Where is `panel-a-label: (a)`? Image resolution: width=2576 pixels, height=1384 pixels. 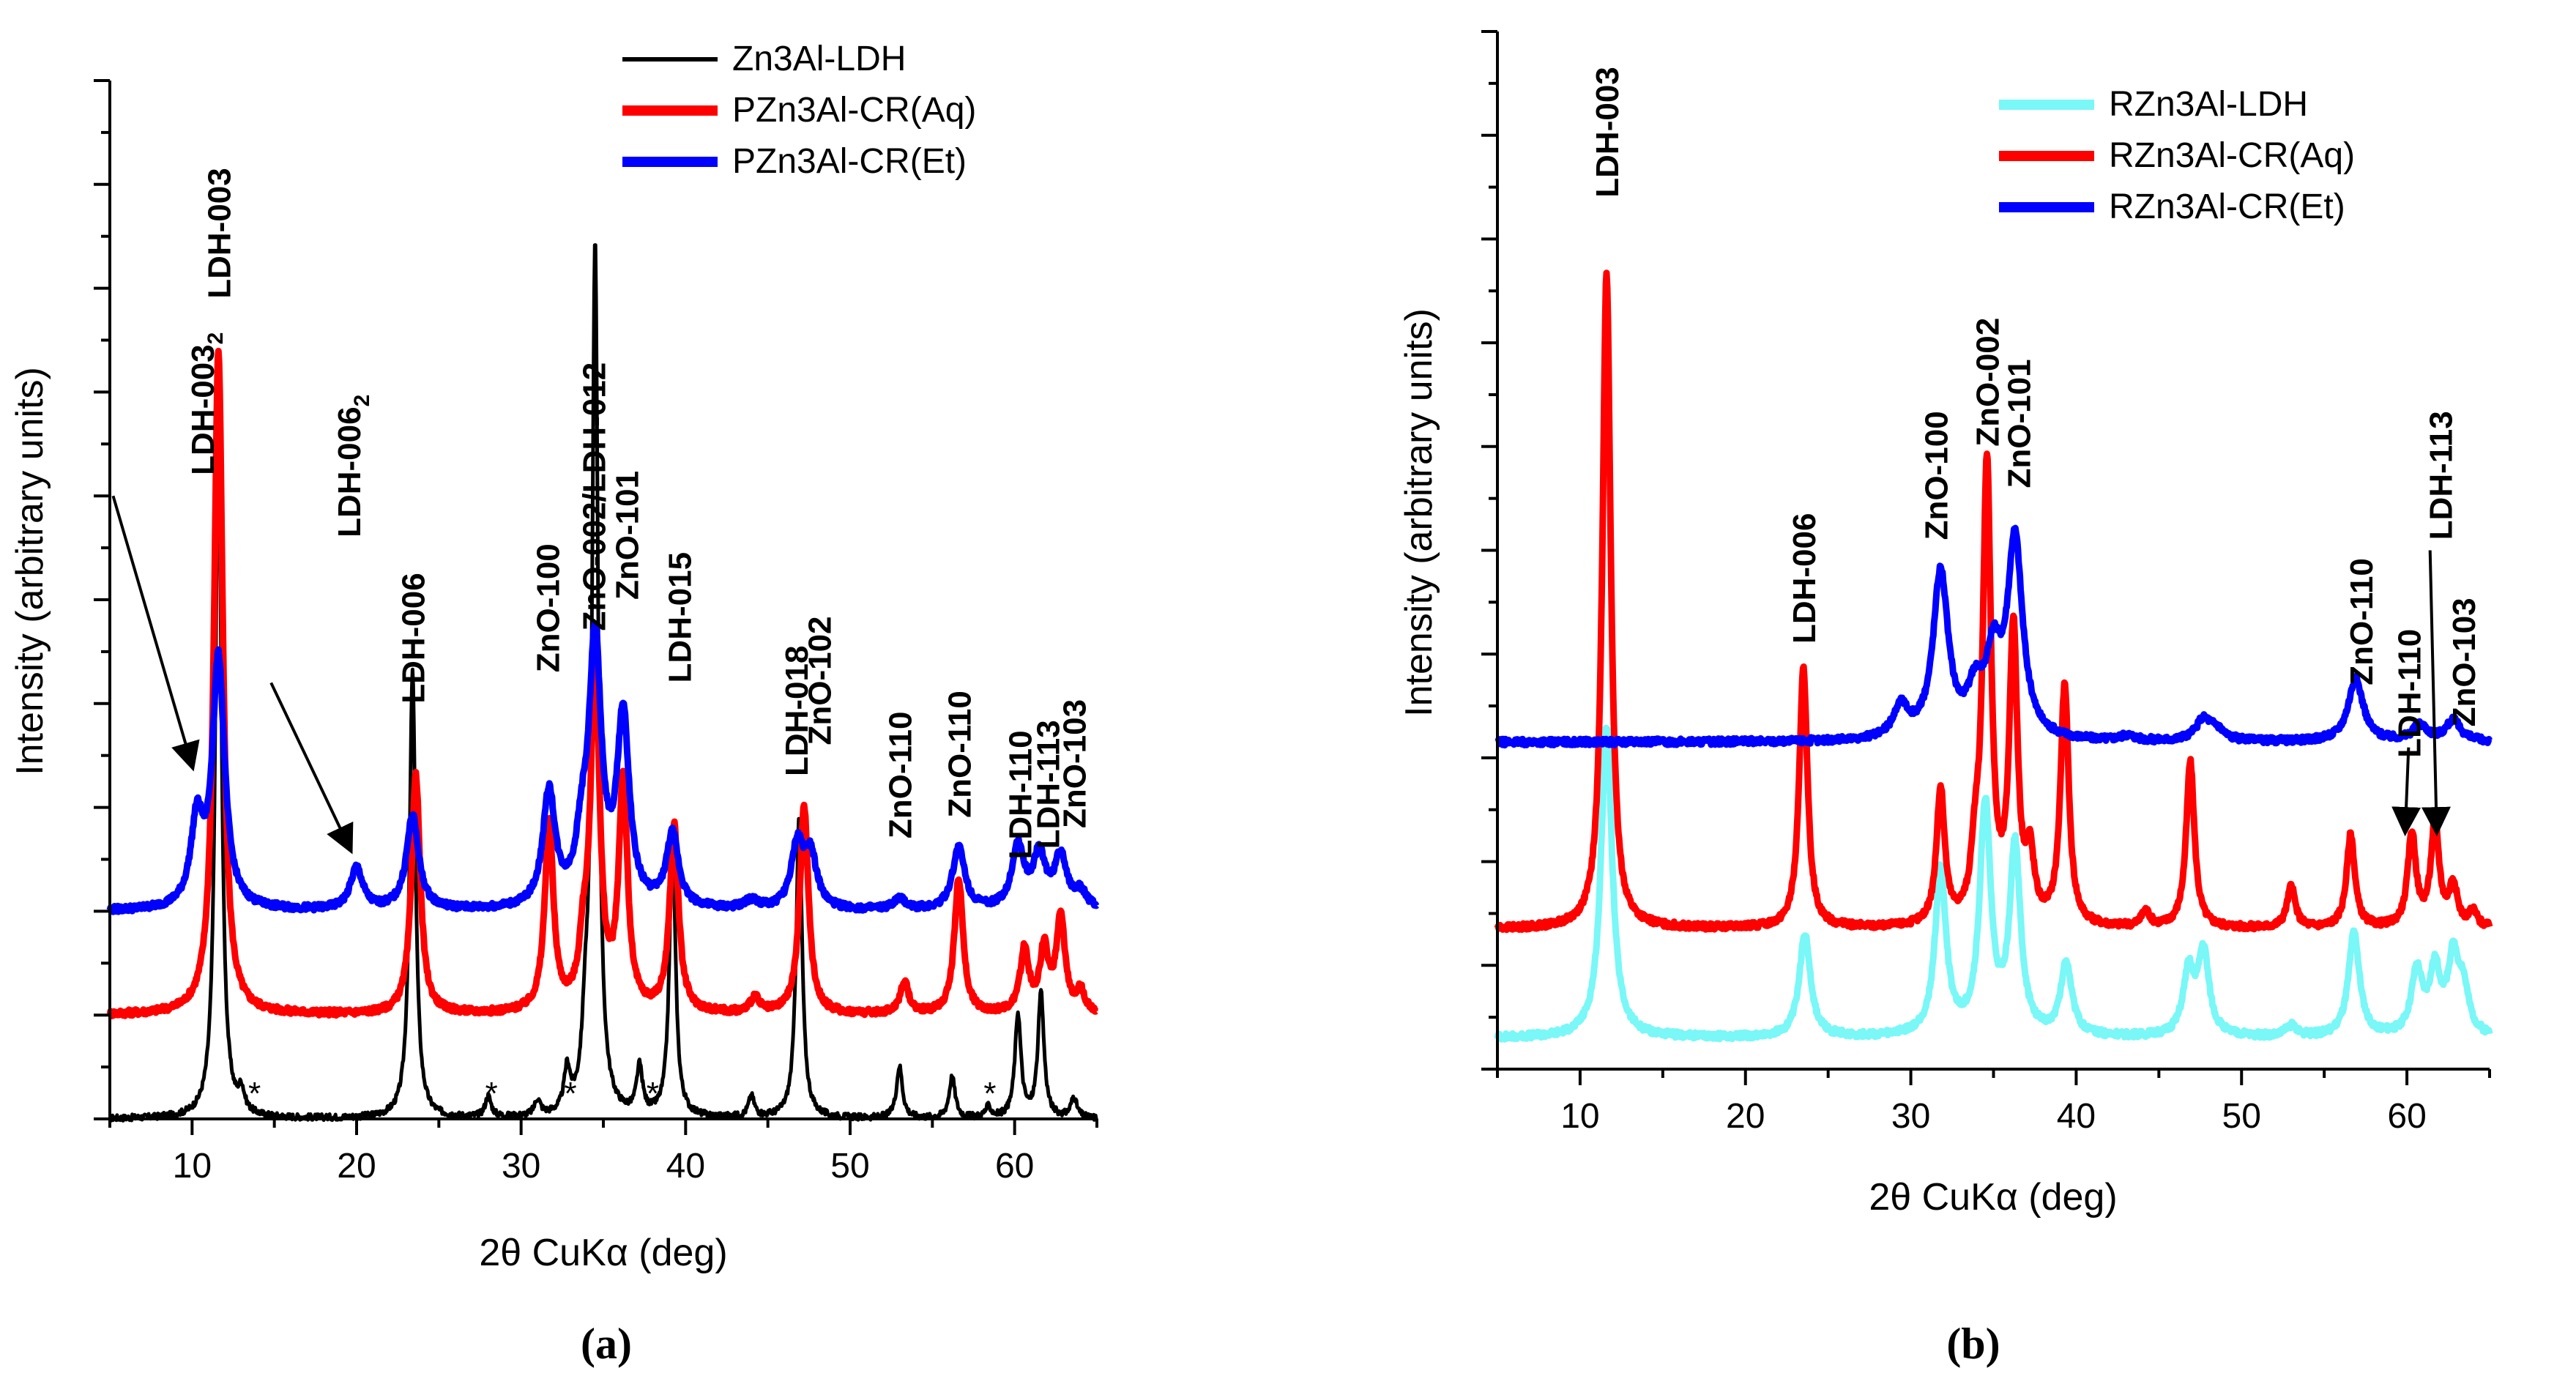
panel-a-label: (a) is located at coordinates (606, 1344).